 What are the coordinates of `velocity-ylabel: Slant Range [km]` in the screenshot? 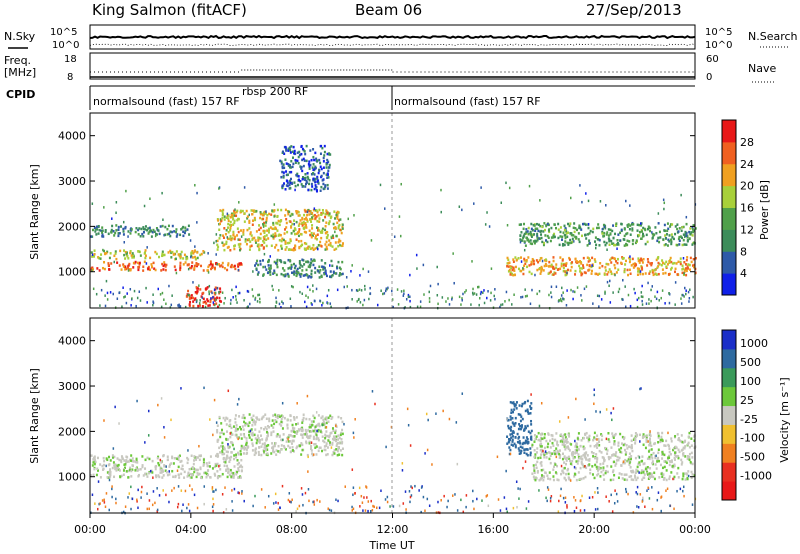 It's located at (34, 416).